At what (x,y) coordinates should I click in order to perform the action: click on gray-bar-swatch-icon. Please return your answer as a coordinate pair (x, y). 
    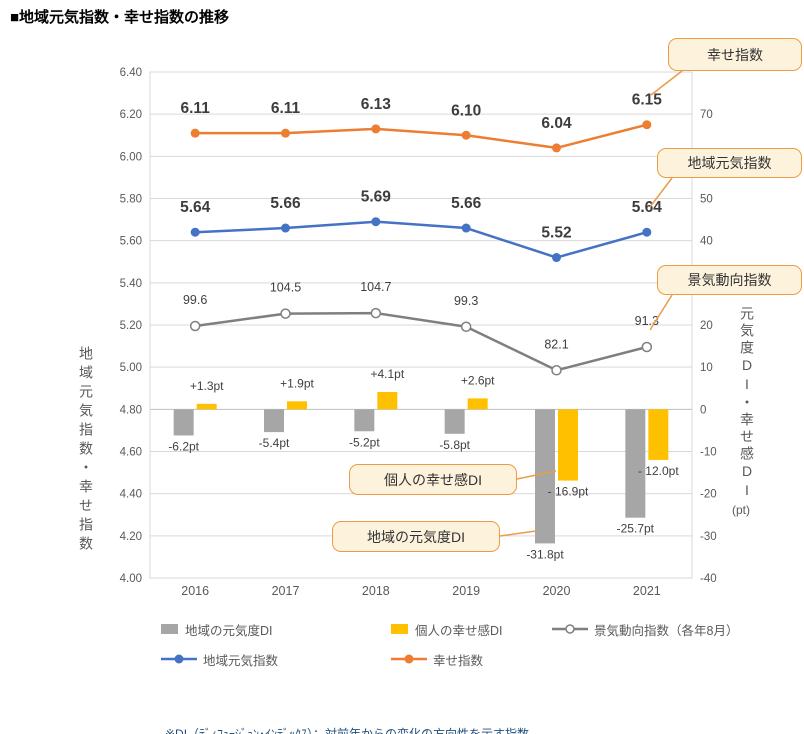
    Looking at the image, I should click on (169, 629).